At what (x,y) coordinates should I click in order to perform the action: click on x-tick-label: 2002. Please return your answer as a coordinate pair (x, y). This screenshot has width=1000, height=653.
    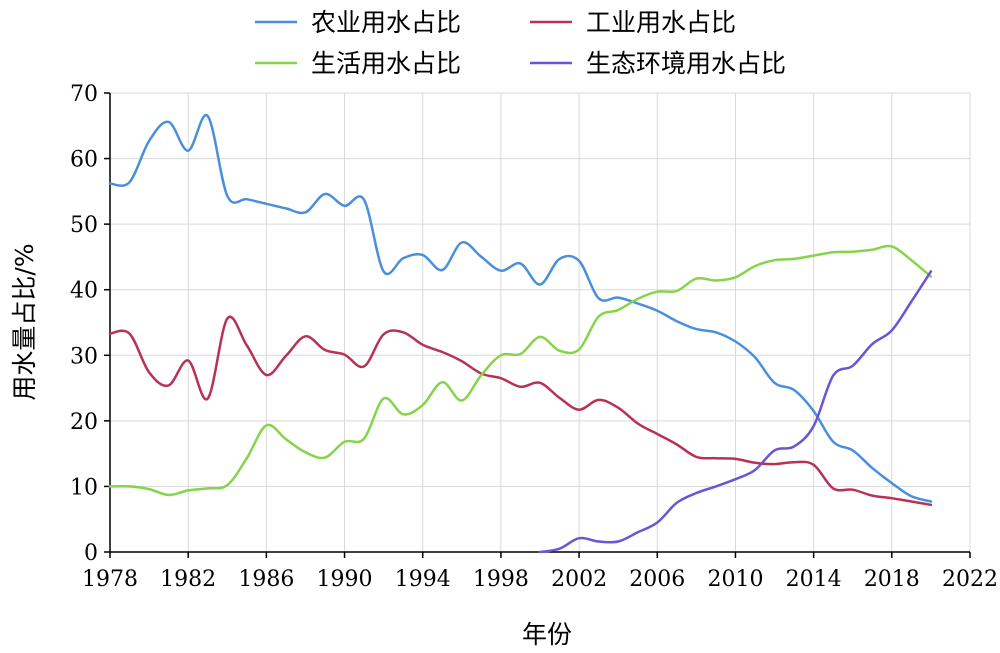
    Looking at the image, I should click on (579, 579).